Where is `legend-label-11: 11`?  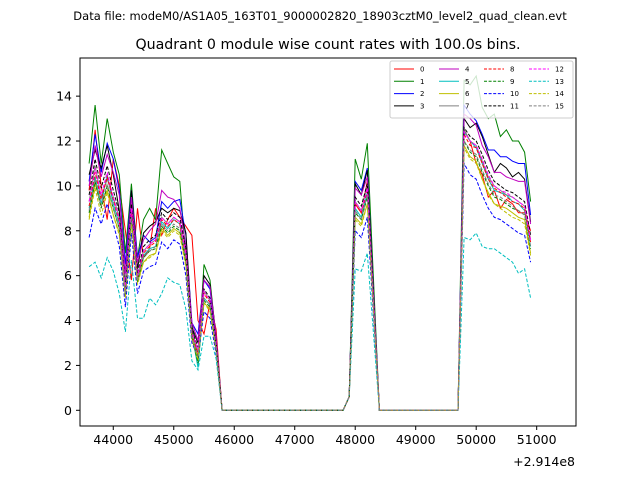
legend-label-11: 11 is located at coordinates (514, 106).